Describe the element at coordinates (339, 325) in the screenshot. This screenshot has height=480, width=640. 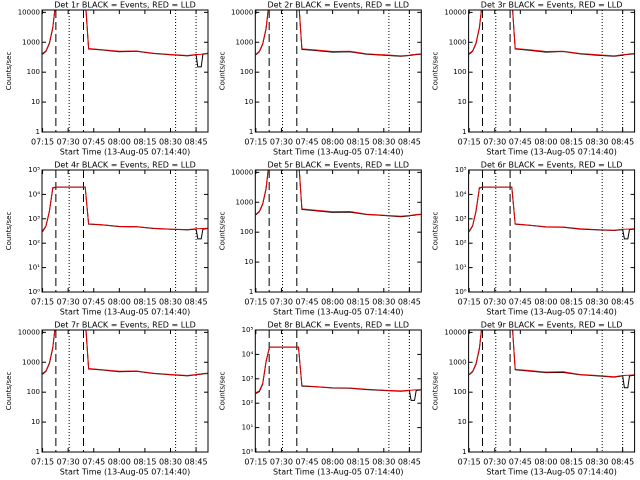
I see `chart-title: Det 8r BLACK = Events, RED = LLD` at that location.